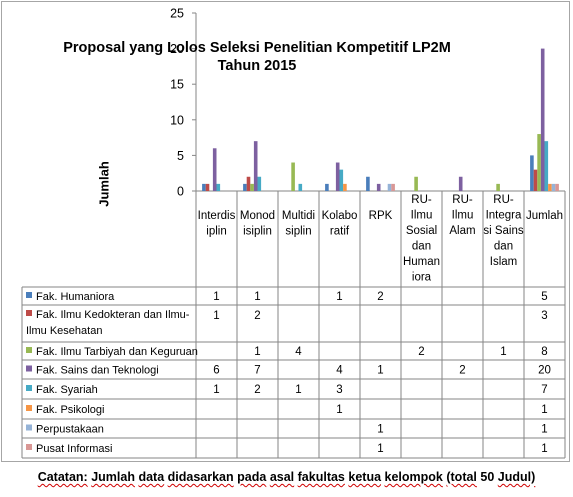 The width and height of the screenshot is (573, 497). What do you see at coordinates (257, 371) in the screenshot?
I see `table-cell-value: 7` at bounding box center [257, 371].